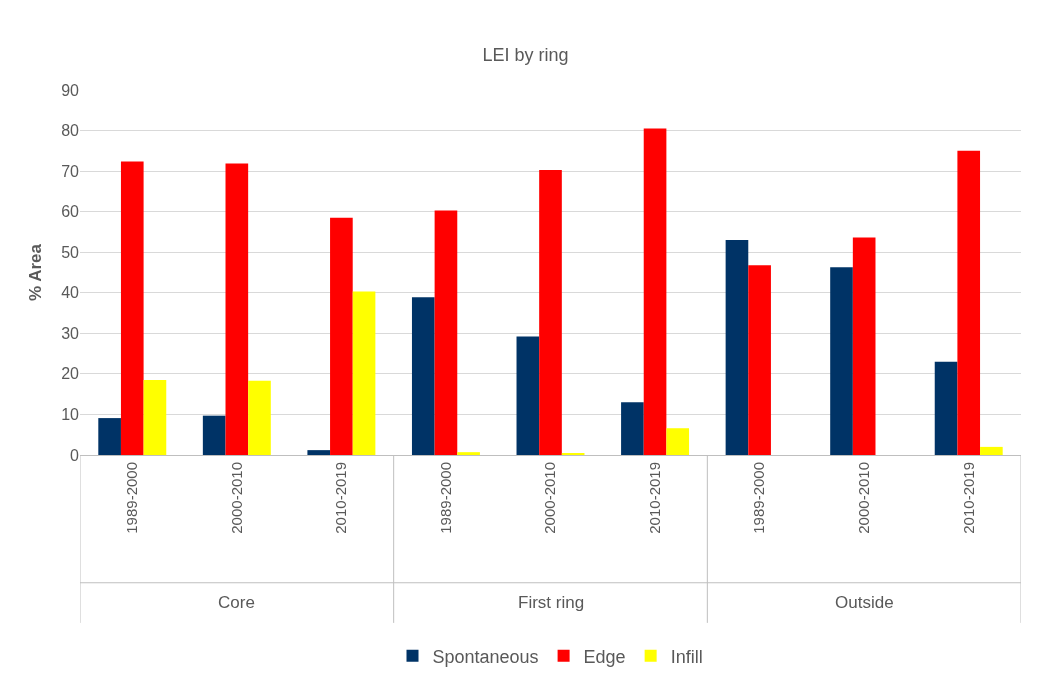 This screenshot has height=695, width=1051. I want to click on legend-label: Edge, so click(604, 656).